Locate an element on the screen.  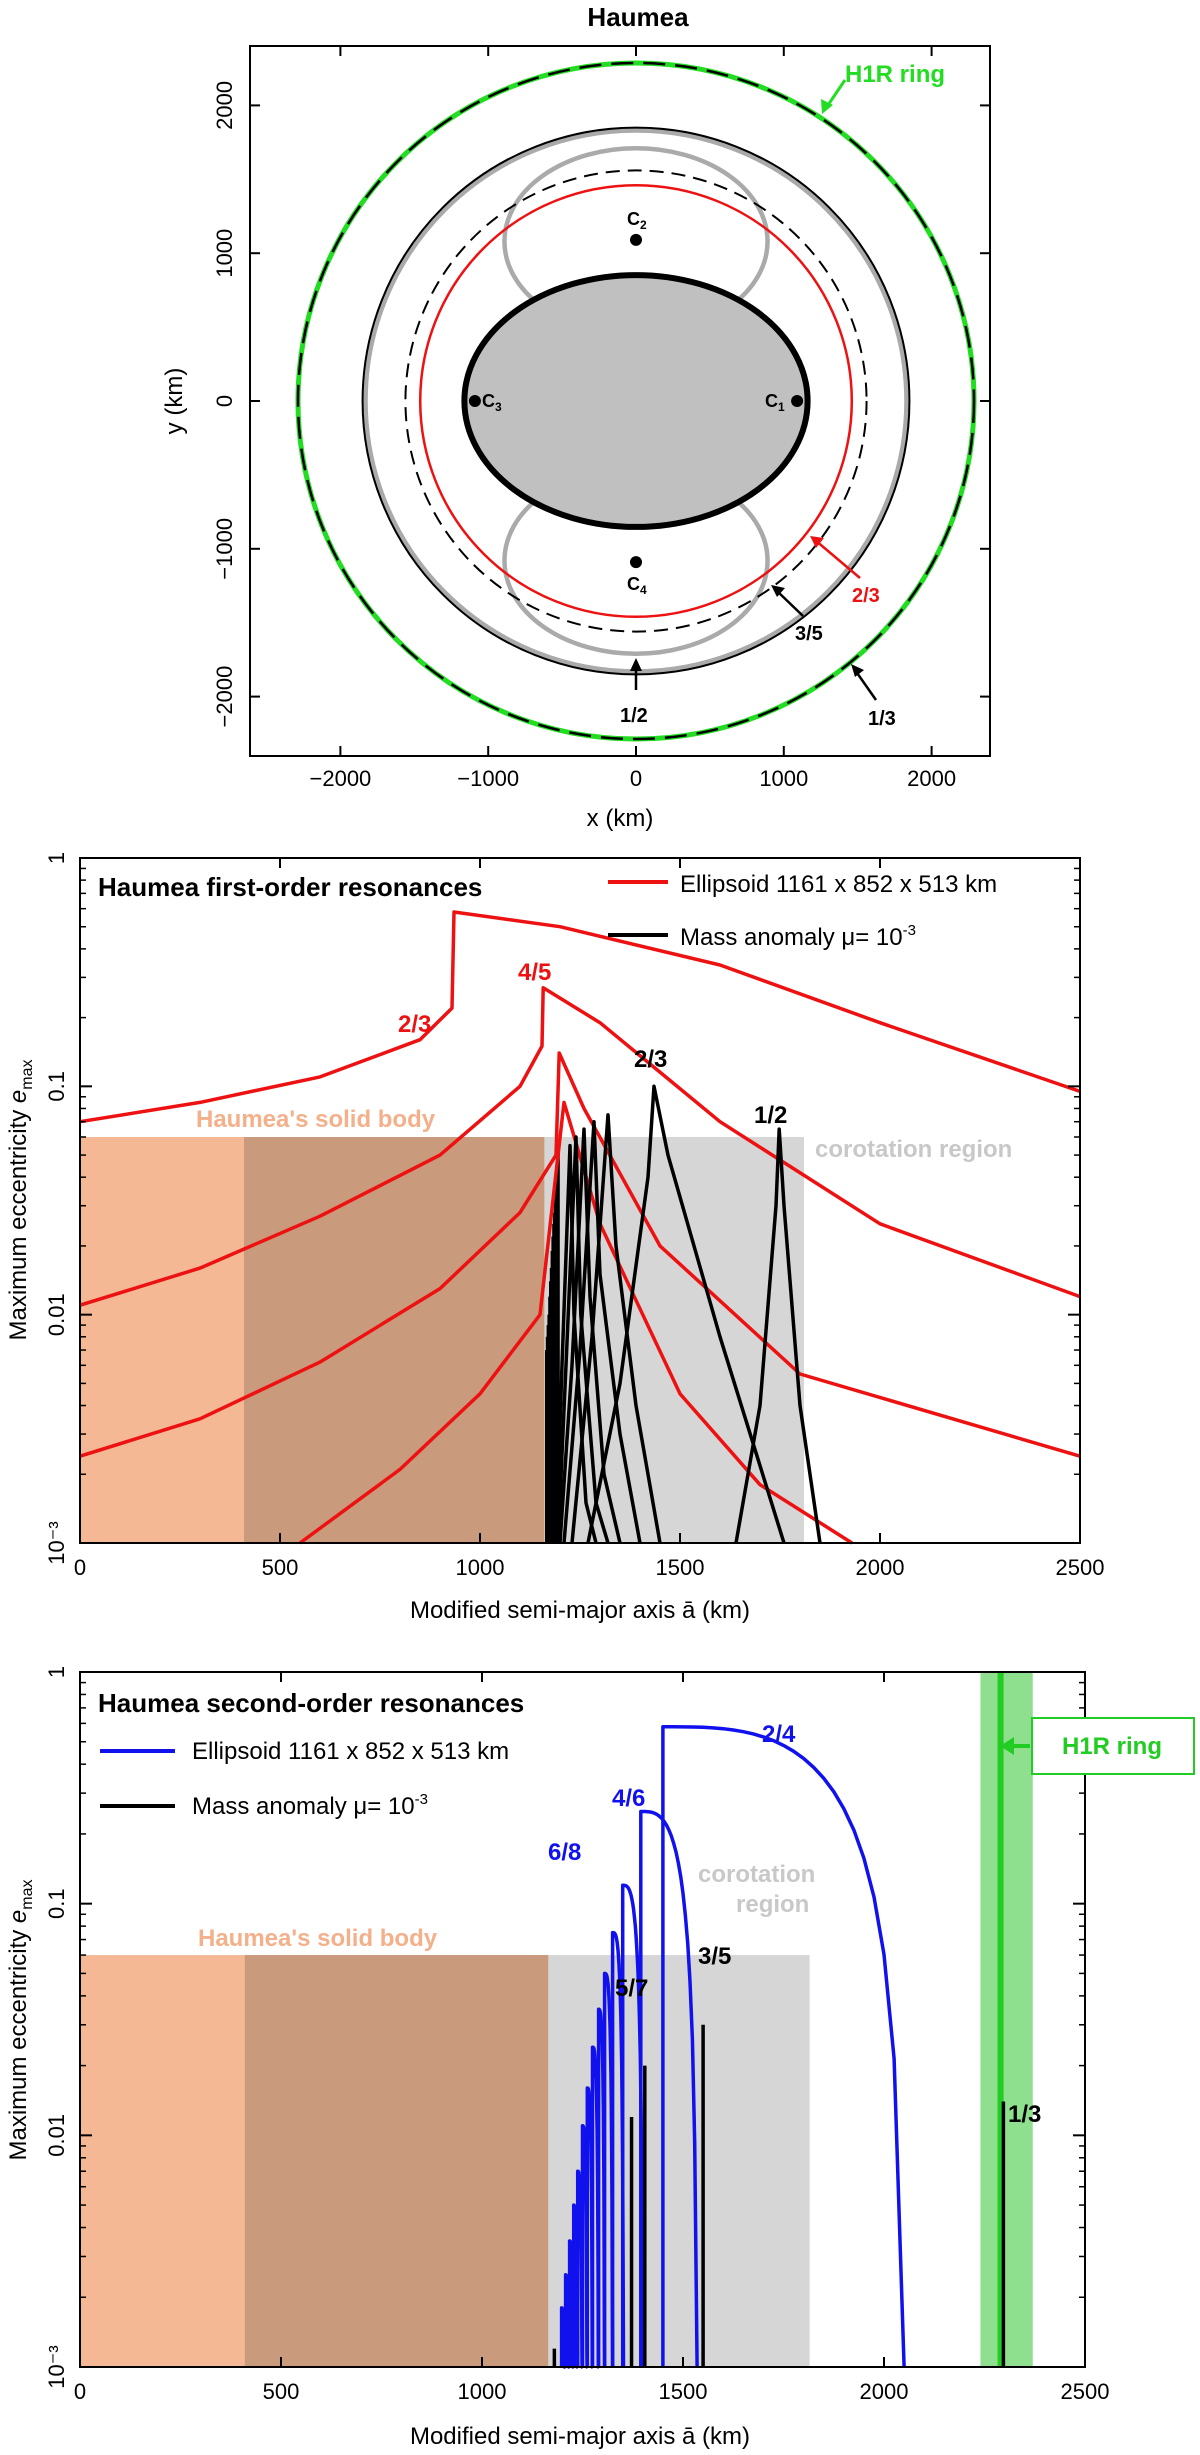
corotation-label-3b: region is located at coordinates (772, 1904).